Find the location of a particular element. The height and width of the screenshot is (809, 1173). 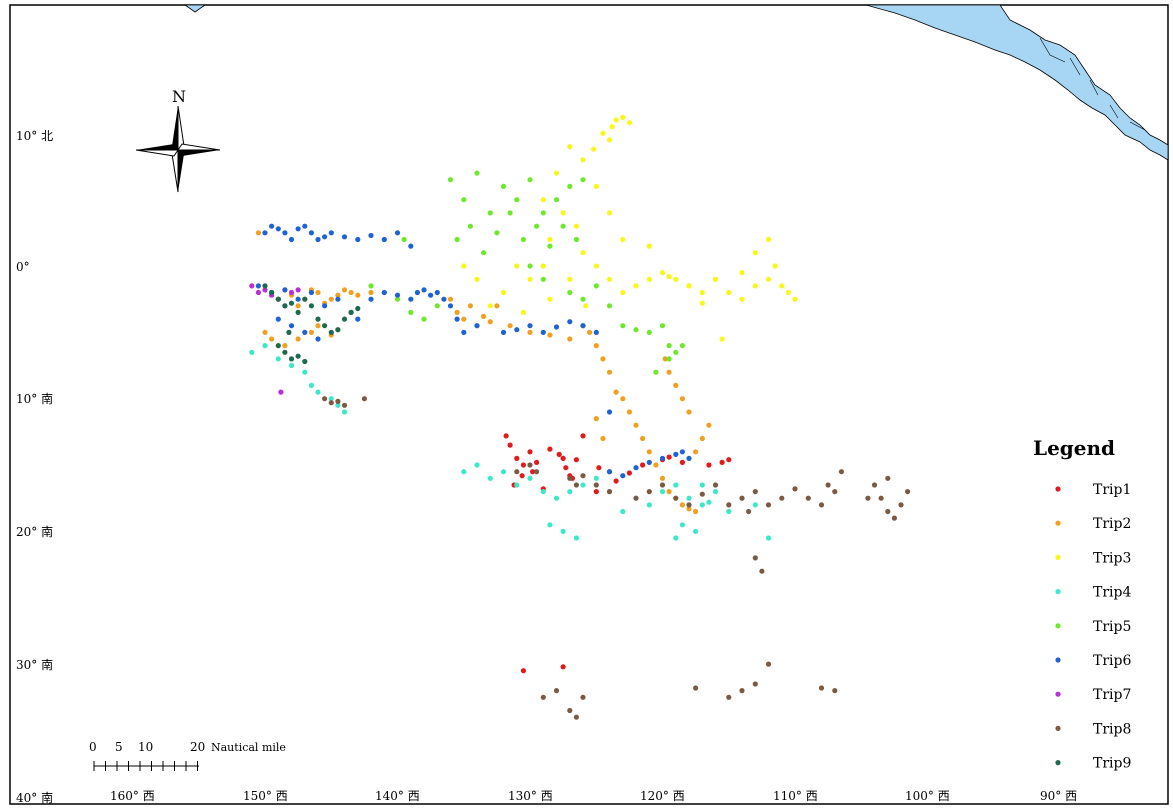

legend-label-trip1: Trip1 is located at coordinates (1112, 490).